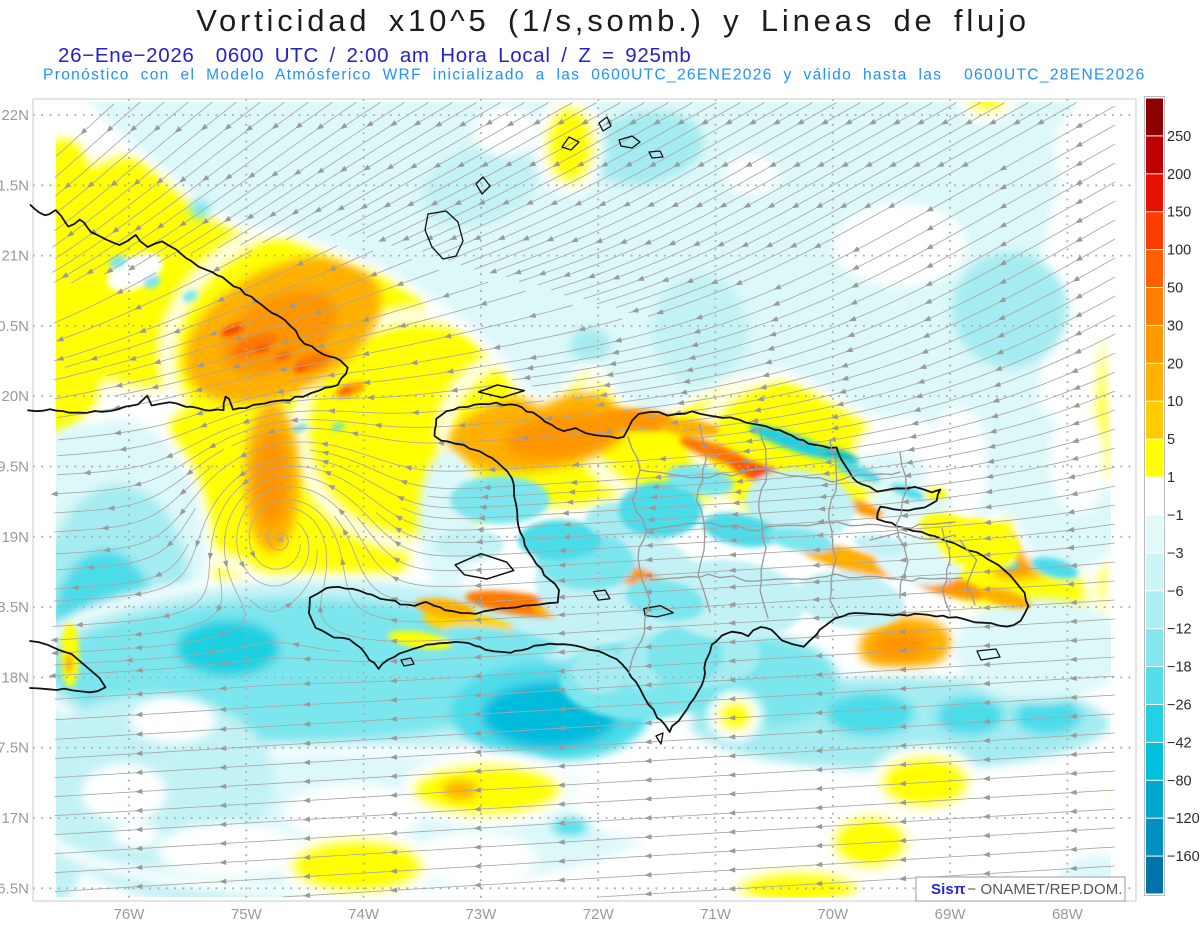  Describe the element at coordinates (15, 537) in the screenshot. I see `svg-text: 19N` at that location.